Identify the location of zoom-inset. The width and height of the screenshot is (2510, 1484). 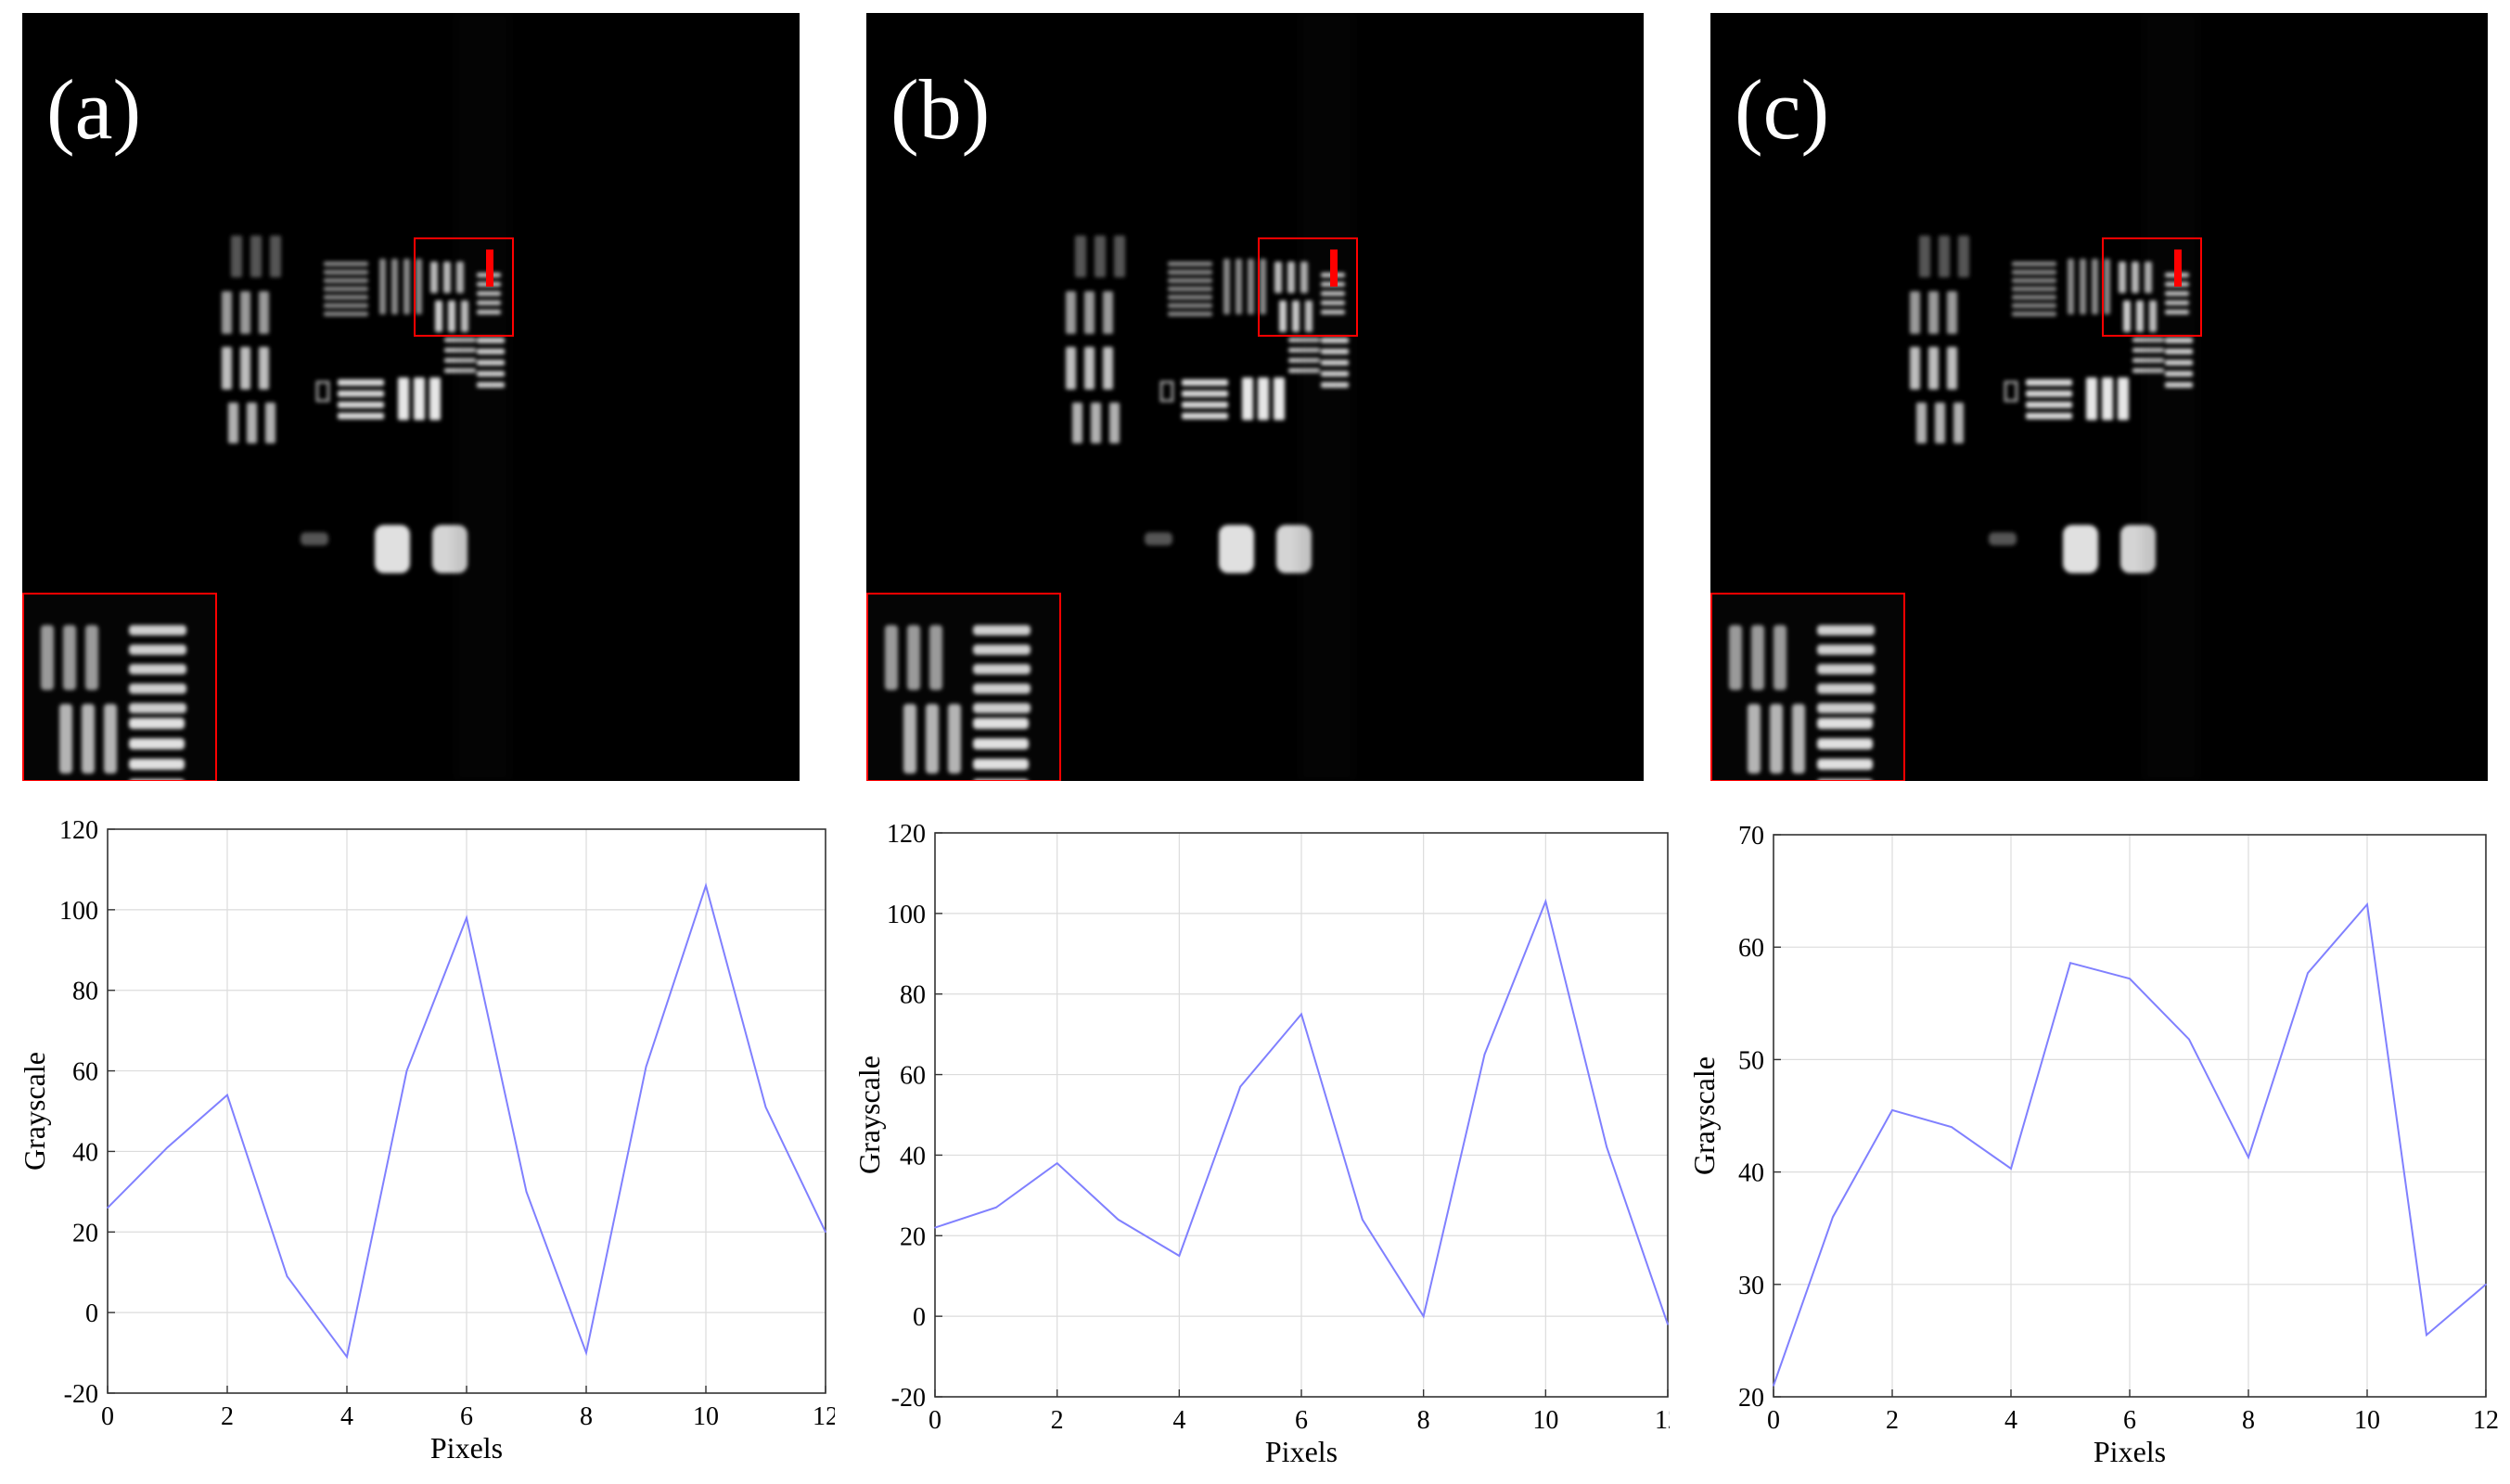
(1808, 687).